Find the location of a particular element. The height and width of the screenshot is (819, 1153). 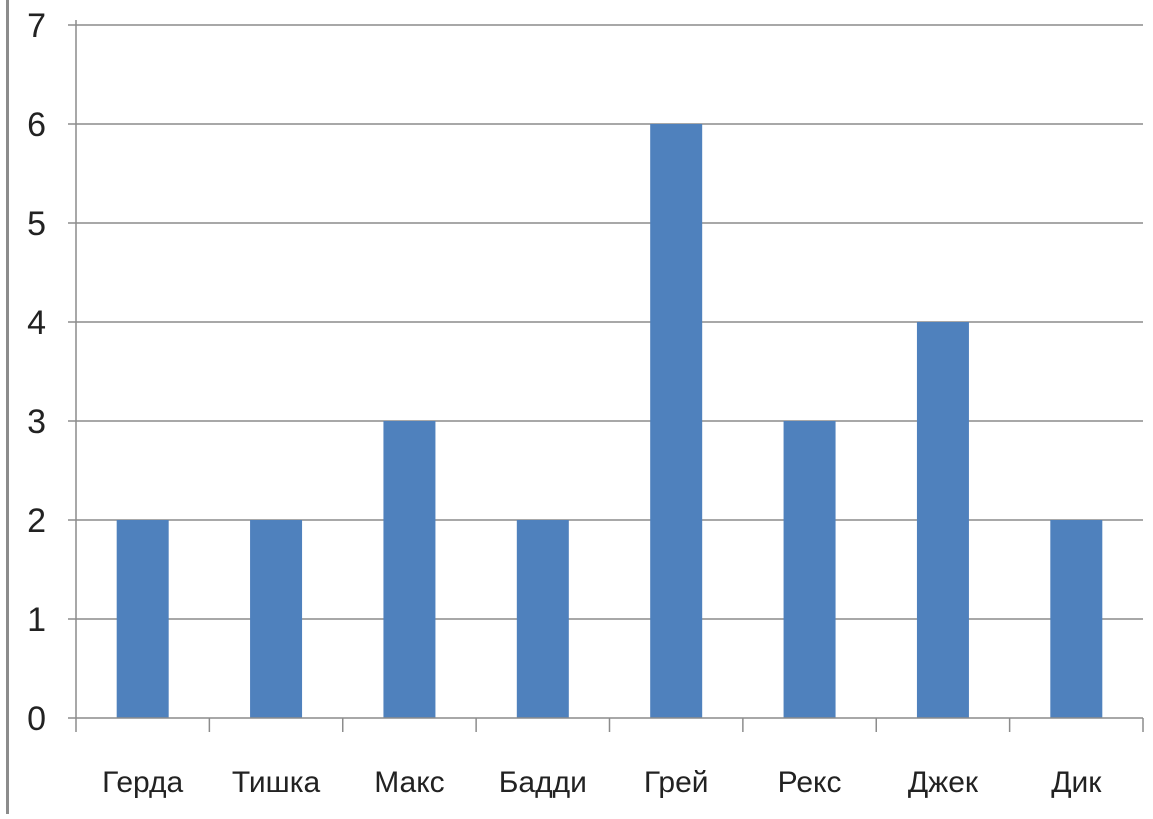

x-tick-label: Дик is located at coordinates (1076, 782).